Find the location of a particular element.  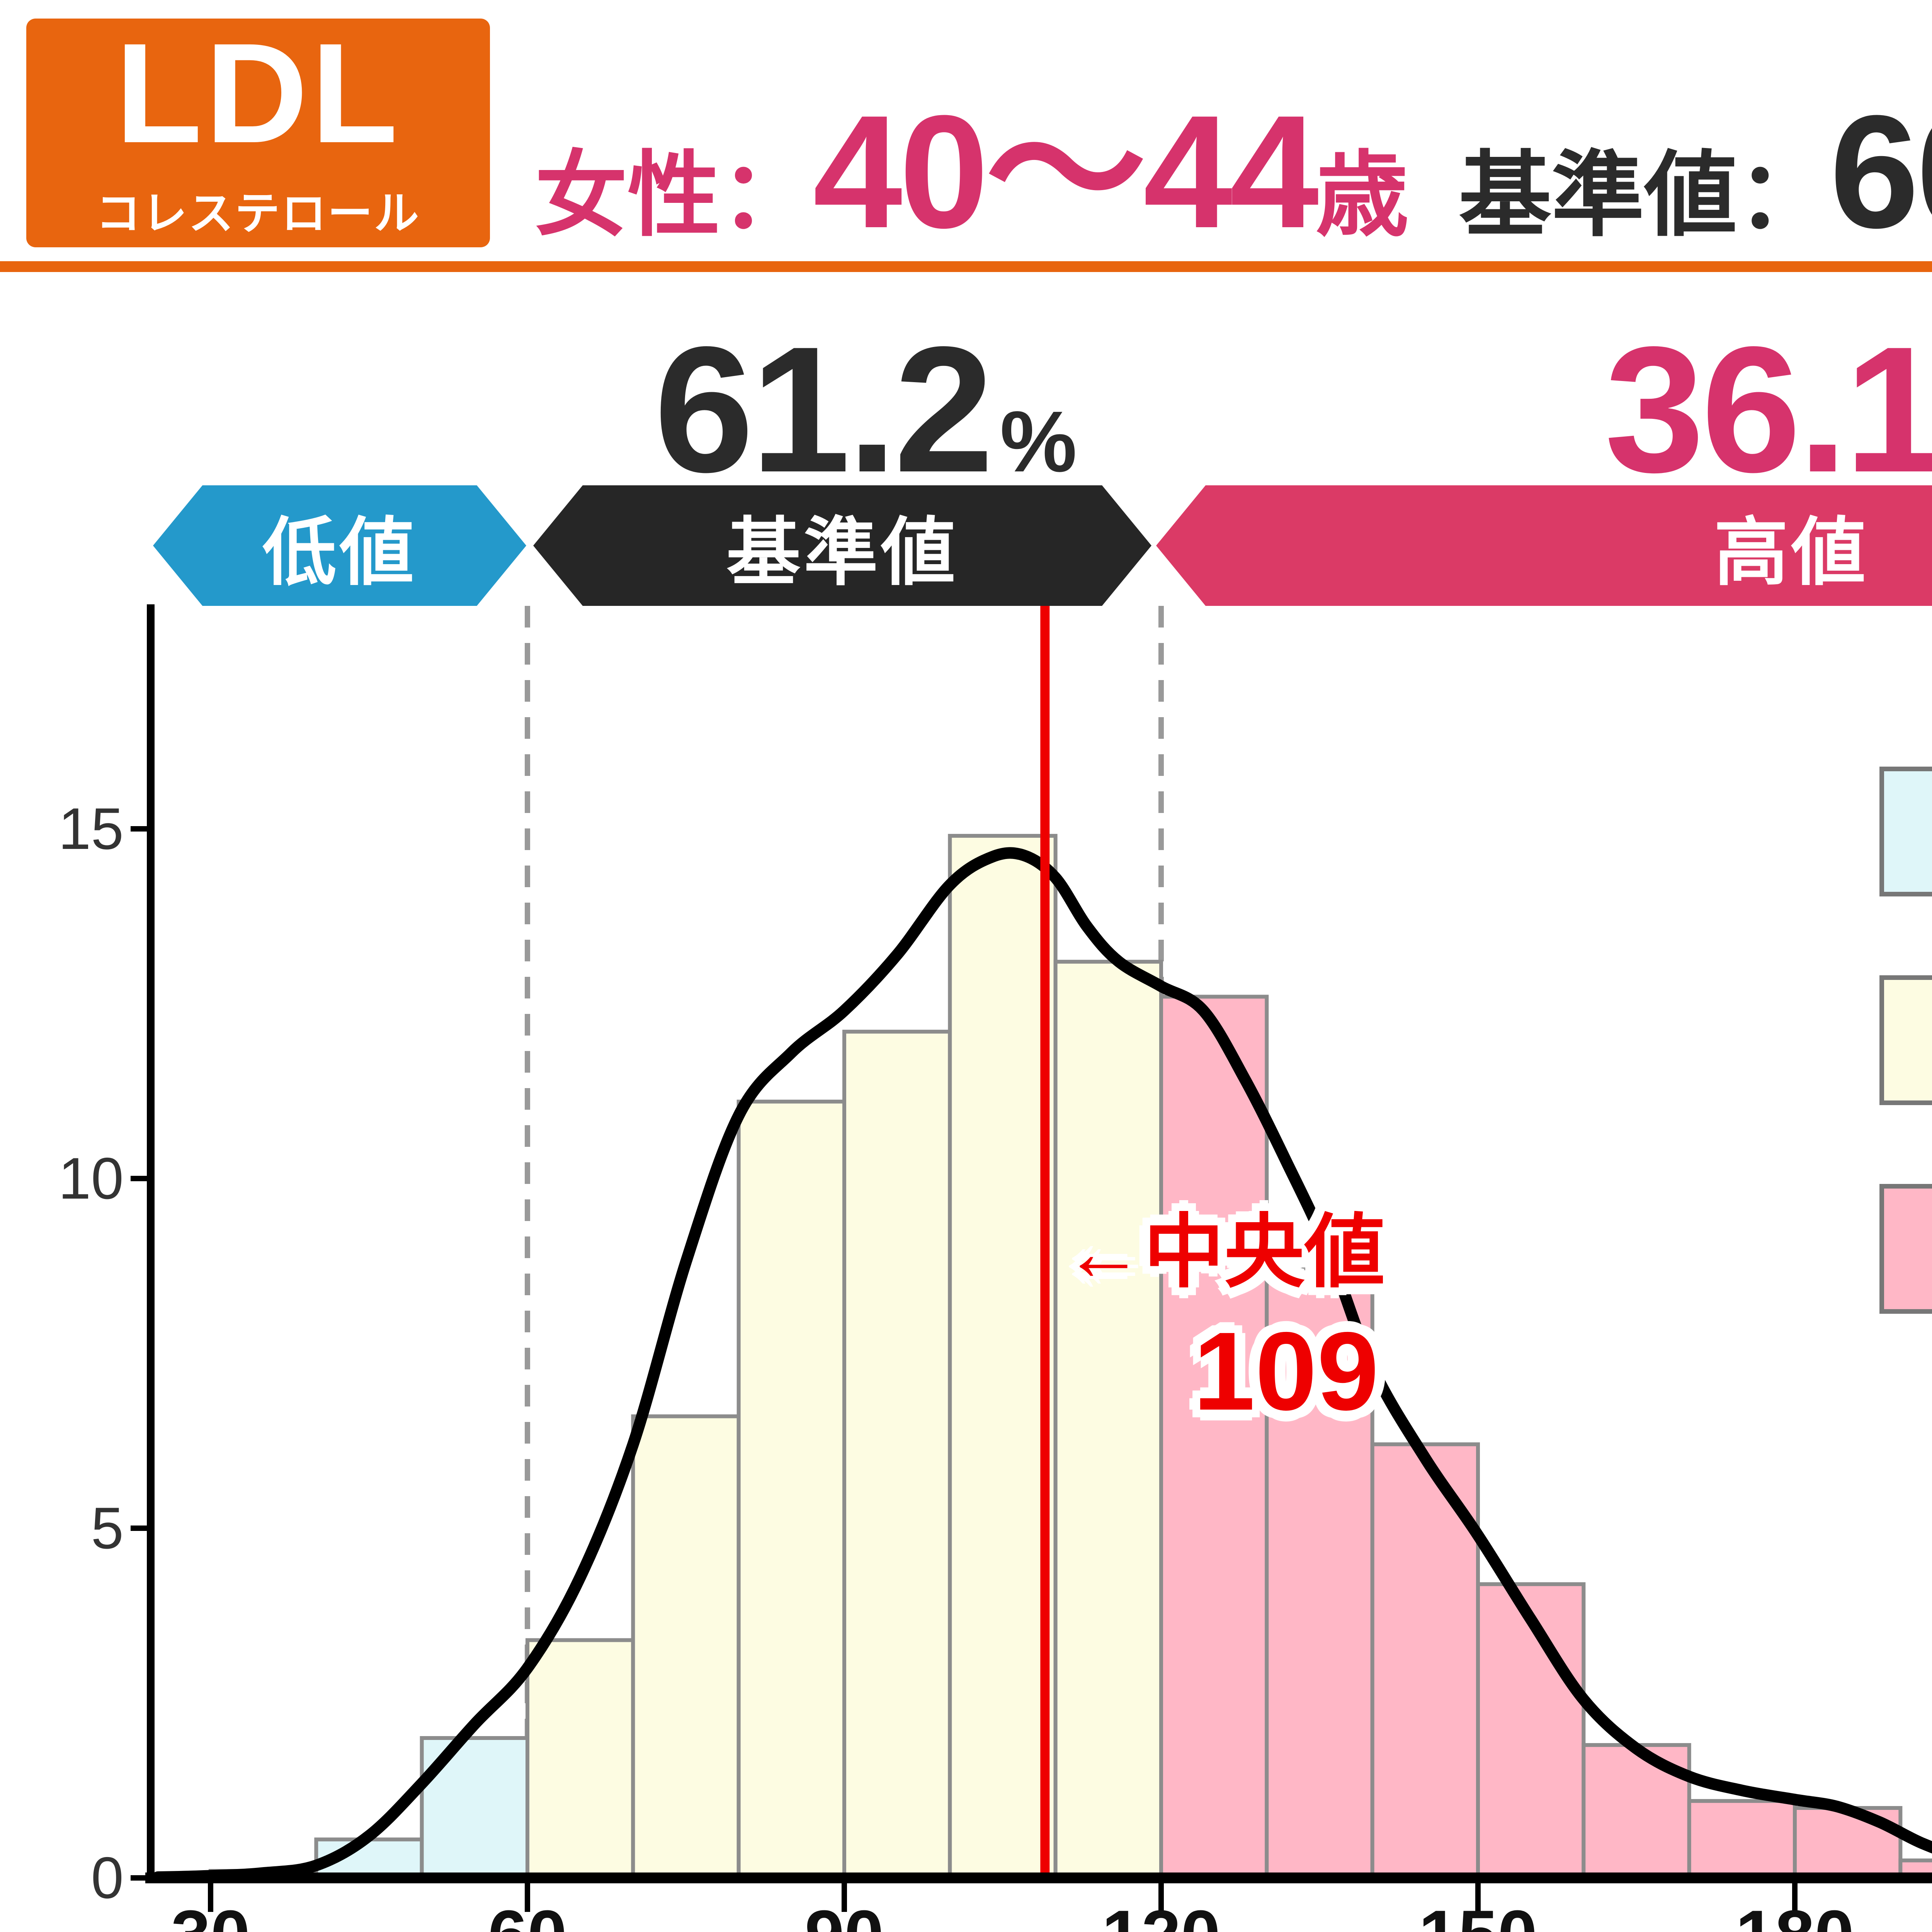

banner-low-zone: 低値 is located at coordinates (339, 546).